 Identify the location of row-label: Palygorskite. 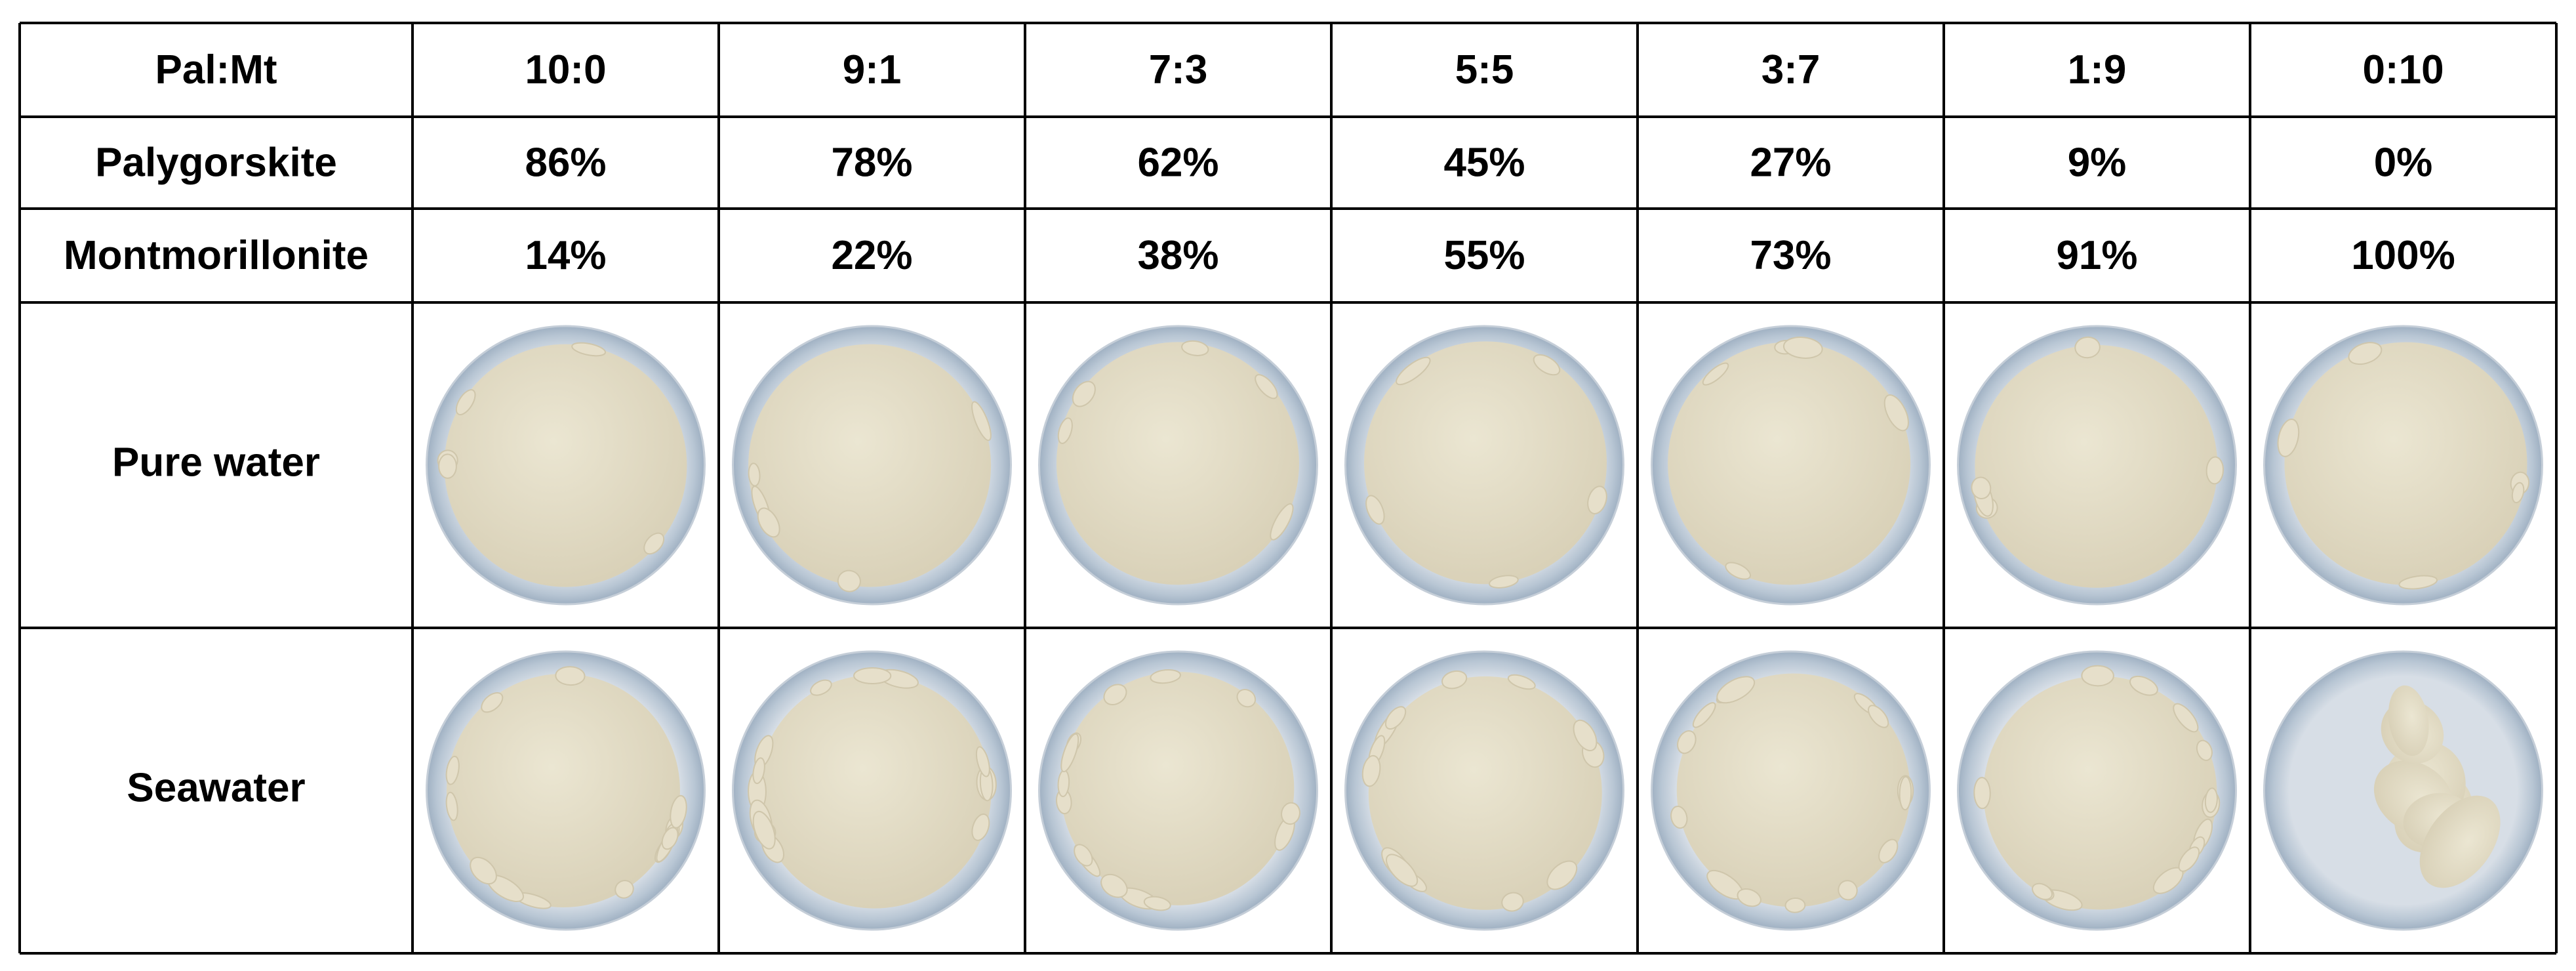
(216, 162).